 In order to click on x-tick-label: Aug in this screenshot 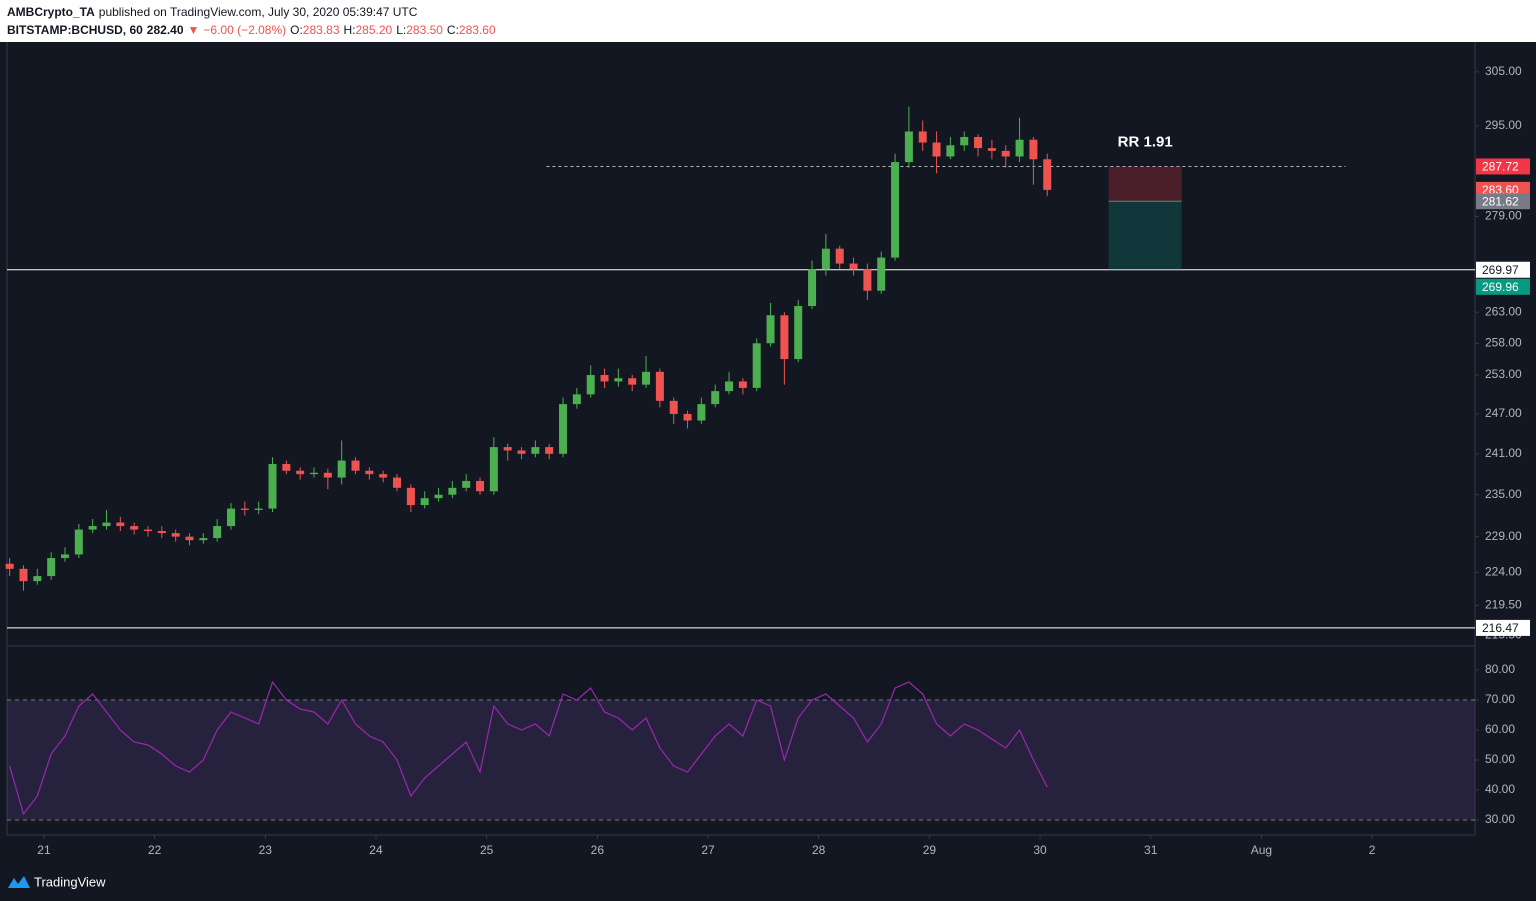, I will do `click(1261, 850)`.